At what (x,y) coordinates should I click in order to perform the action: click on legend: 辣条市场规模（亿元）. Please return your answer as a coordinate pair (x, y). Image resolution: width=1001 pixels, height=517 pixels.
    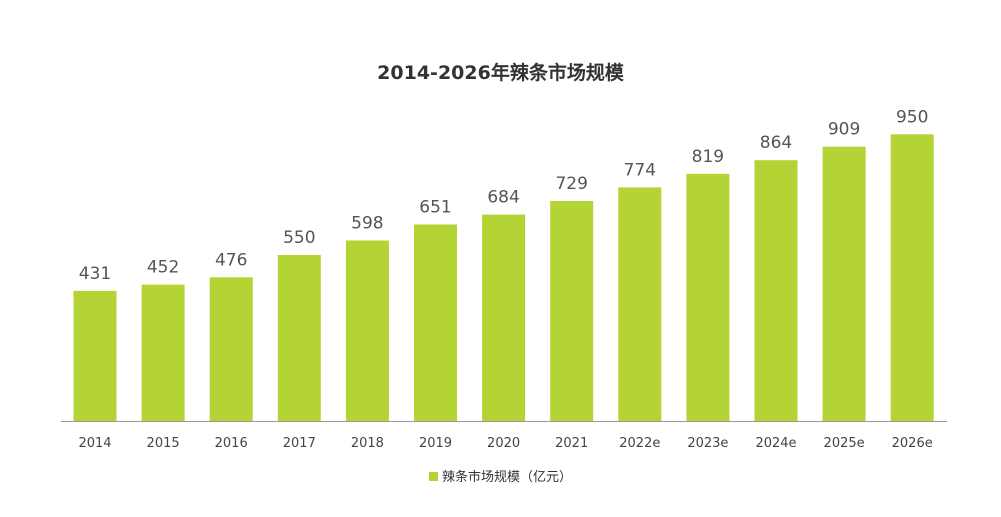
    Looking at the image, I should click on (500, 475).